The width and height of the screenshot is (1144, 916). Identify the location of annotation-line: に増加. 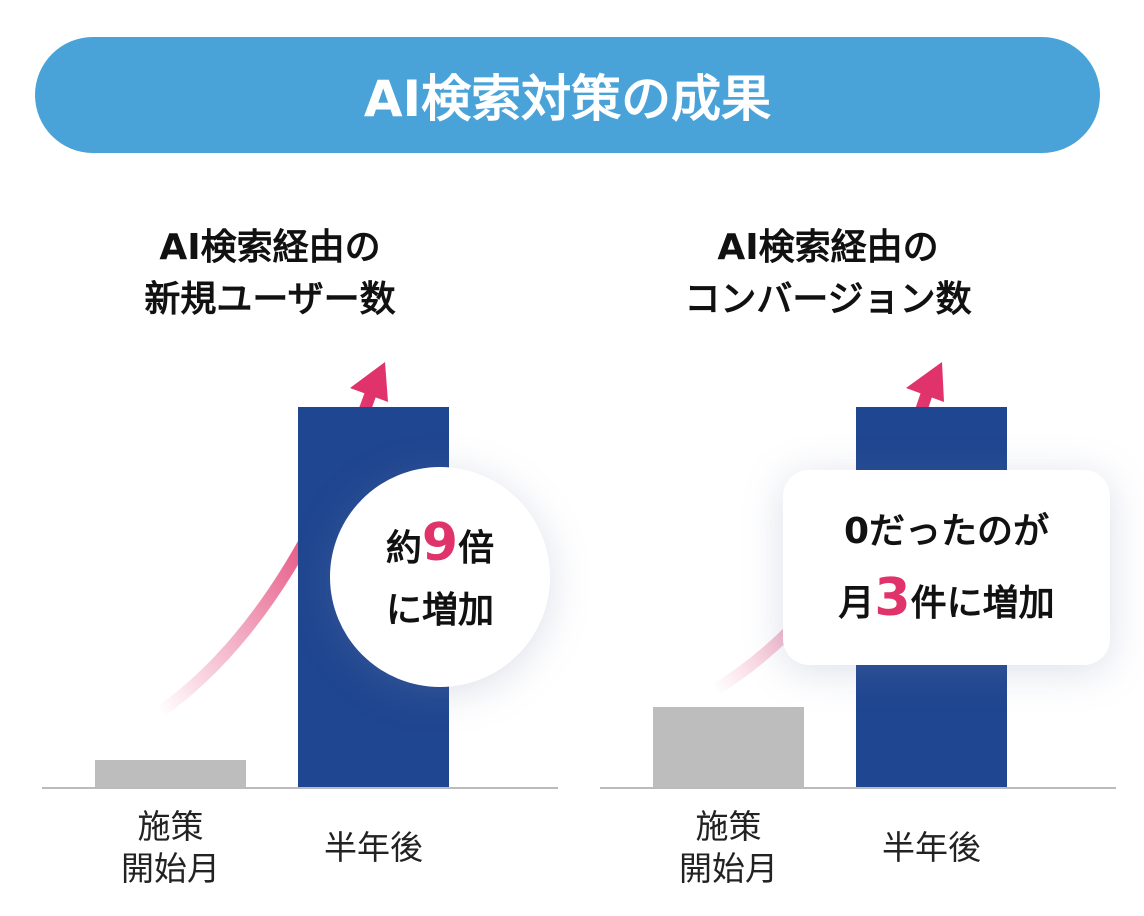
(440, 611).